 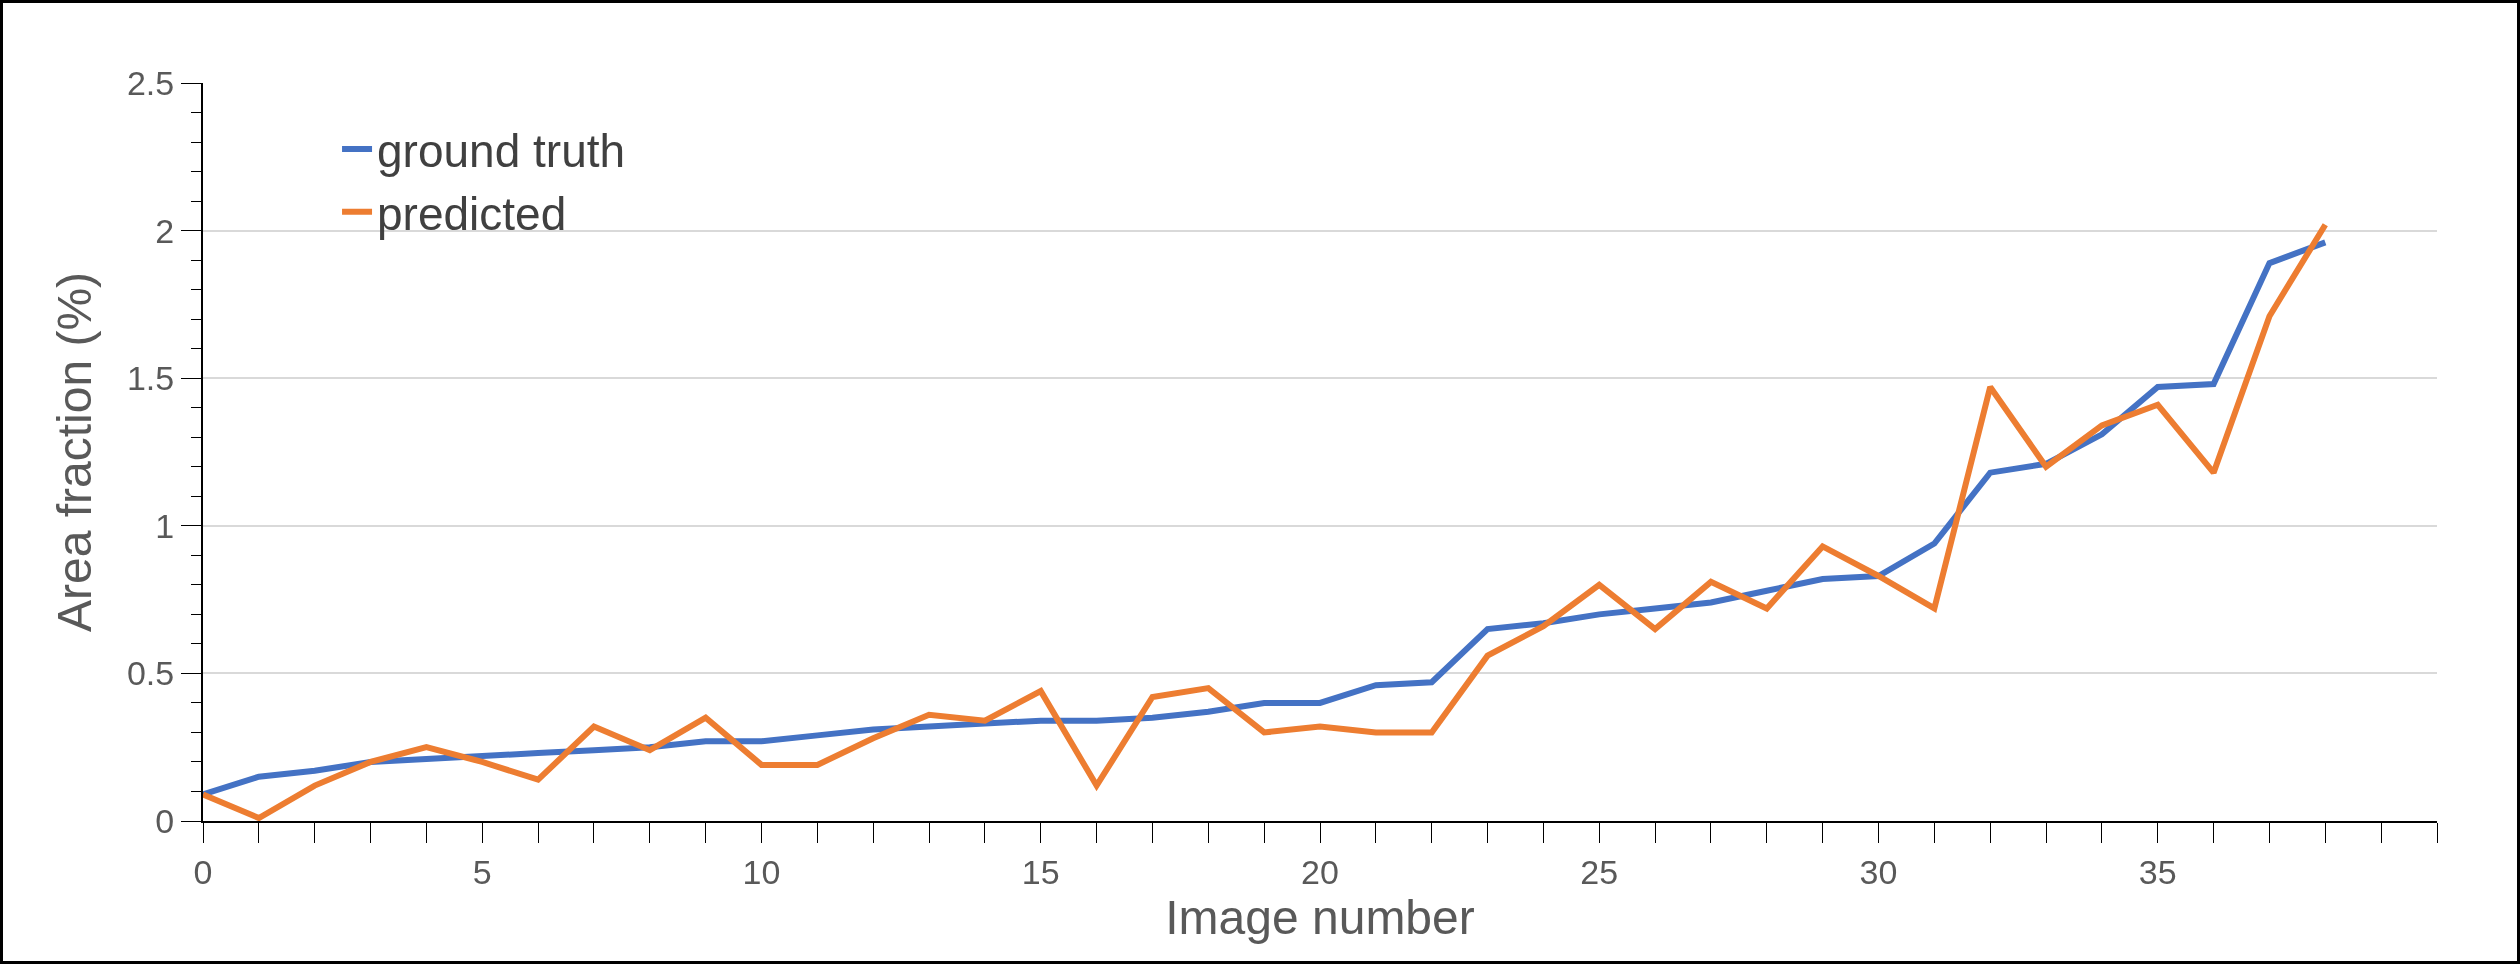 What do you see at coordinates (165, 820) in the screenshot?
I see `y-tick-label: 0` at bounding box center [165, 820].